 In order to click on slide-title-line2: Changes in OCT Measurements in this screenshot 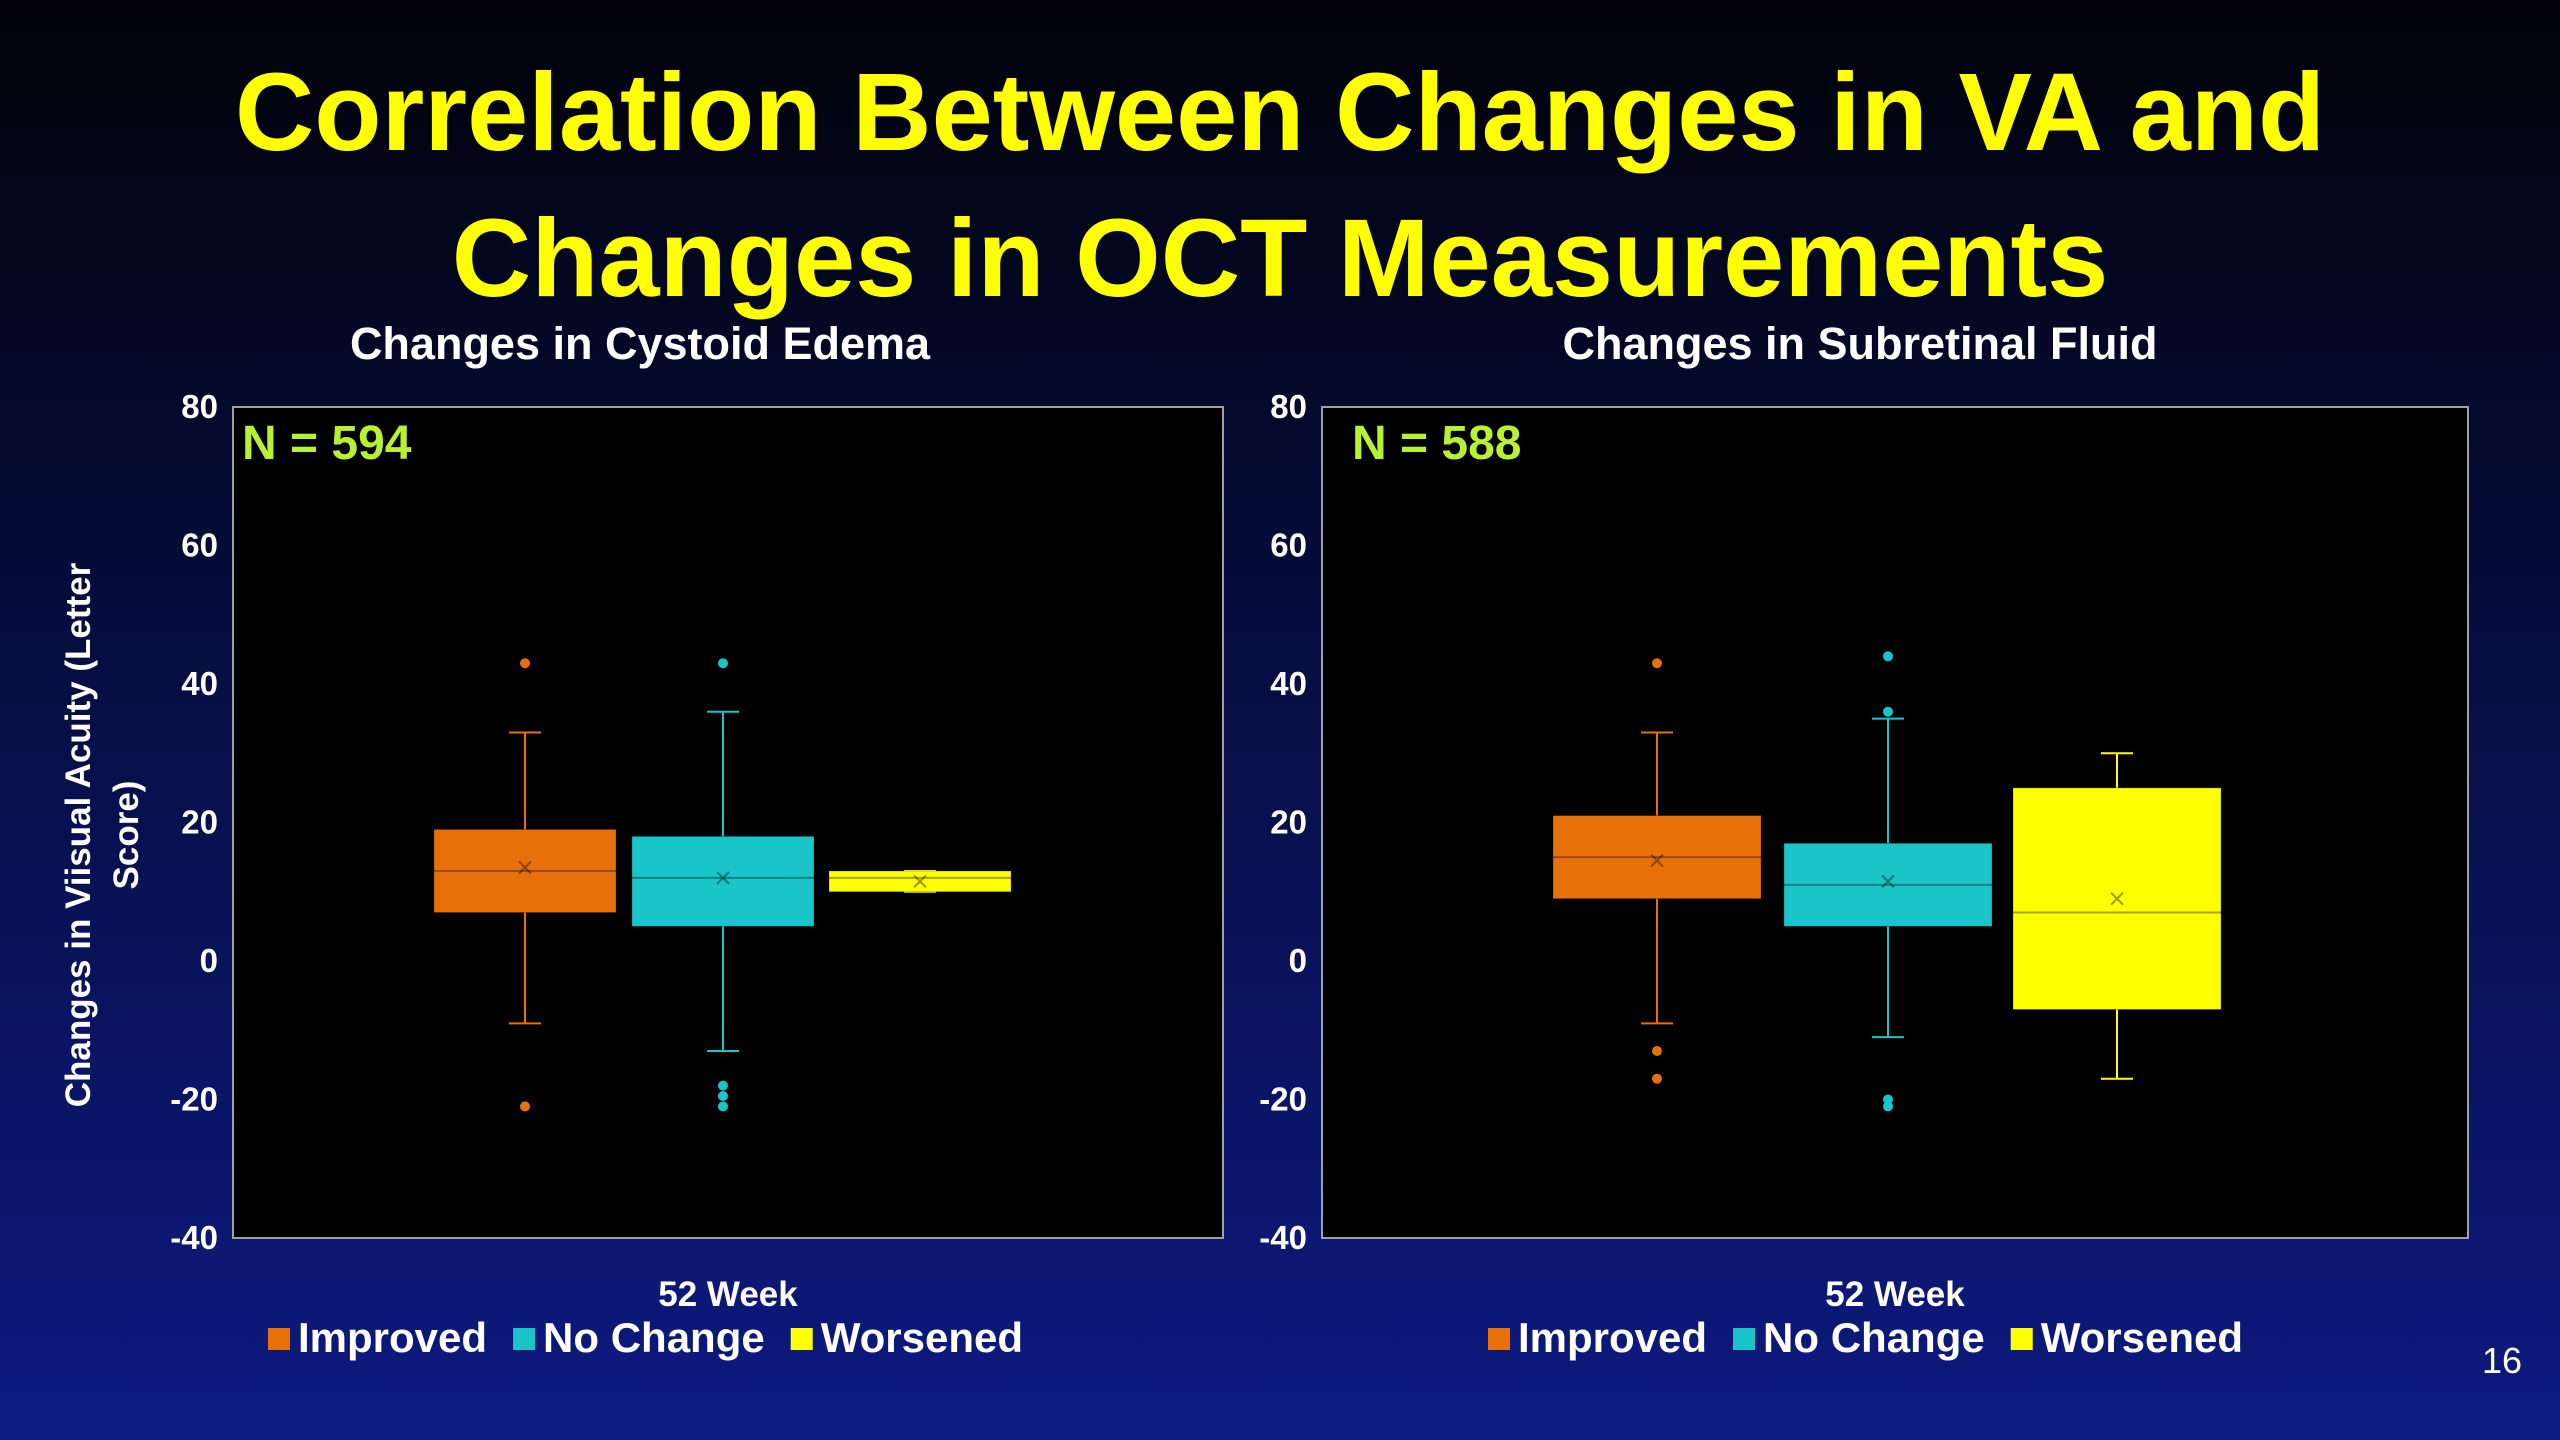, I will do `click(1280, 258)`.